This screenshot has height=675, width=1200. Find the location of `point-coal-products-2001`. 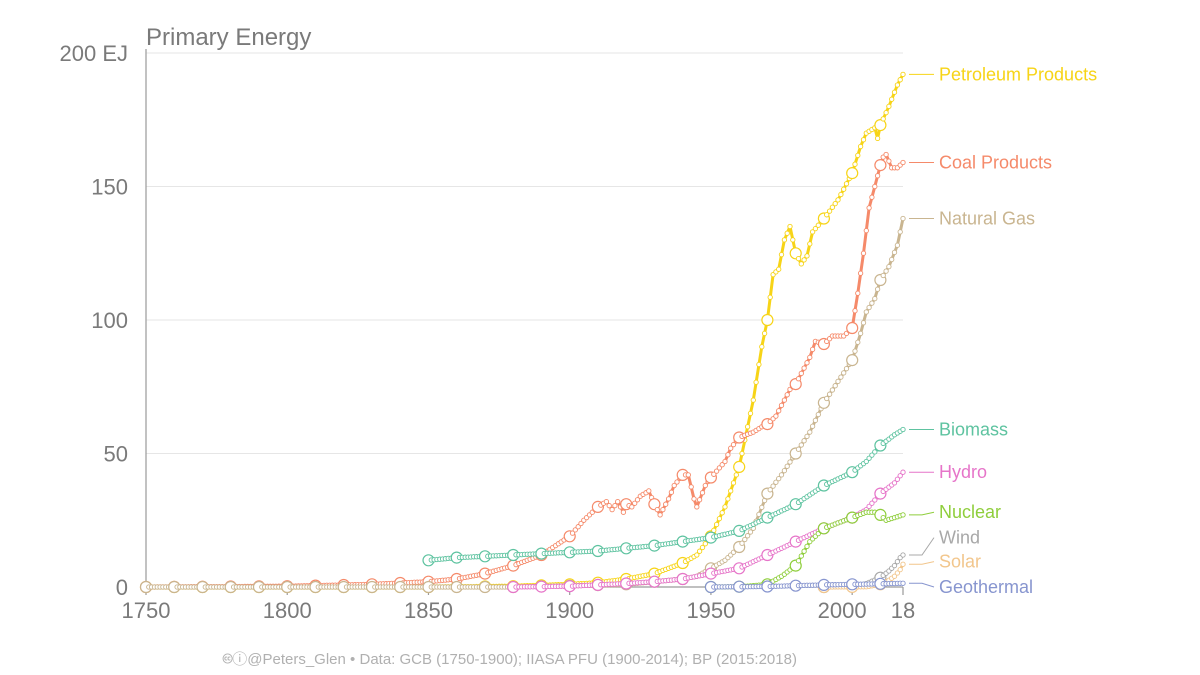

point-coal-products-2001 is located at coordinates (855, 311).